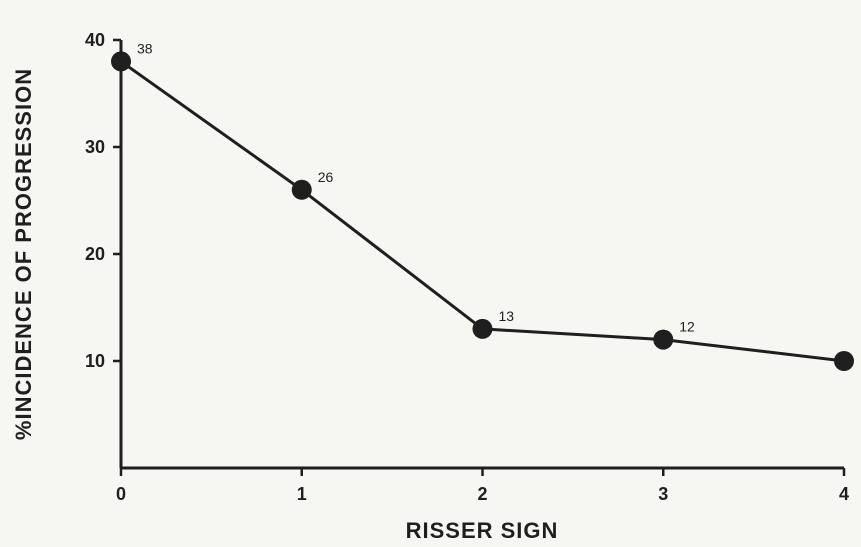 The width and height of the screenshot is (861, 547). Describe the element at coordinates (23, 254) in the screenshot. I see `y-axis-title: %INCIDENCE OF PROGRESSION` at that location.